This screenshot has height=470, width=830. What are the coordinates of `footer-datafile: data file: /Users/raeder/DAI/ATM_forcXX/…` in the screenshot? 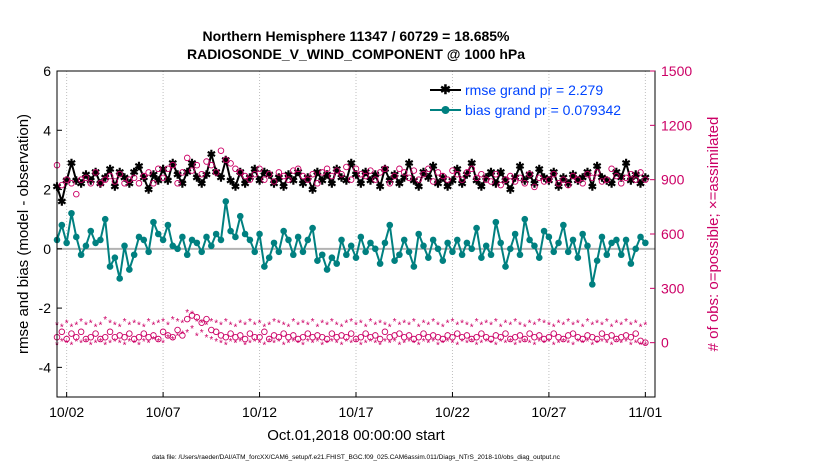 It's located at (356, 457).